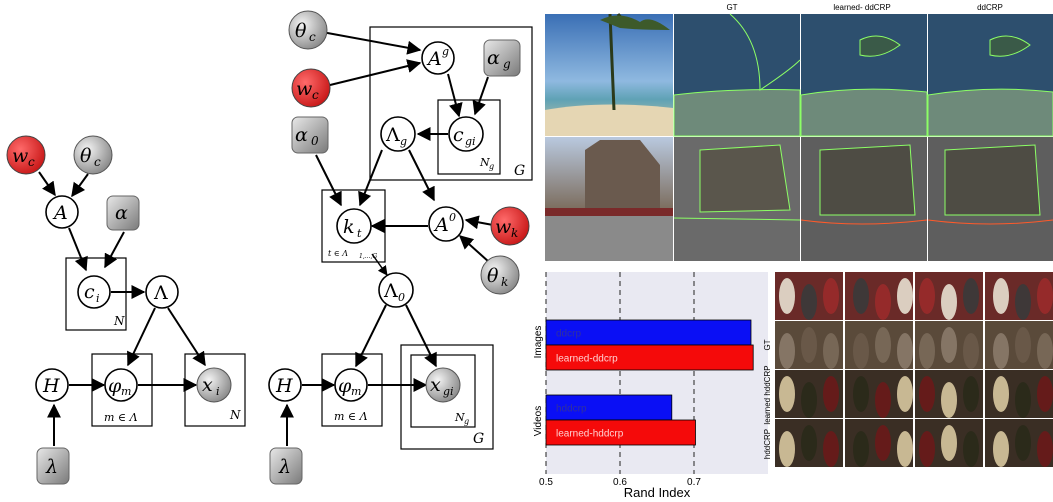 The width and height of the screenshot is (1053, 502). I want to click on image-row-beach, so click(799, 74).